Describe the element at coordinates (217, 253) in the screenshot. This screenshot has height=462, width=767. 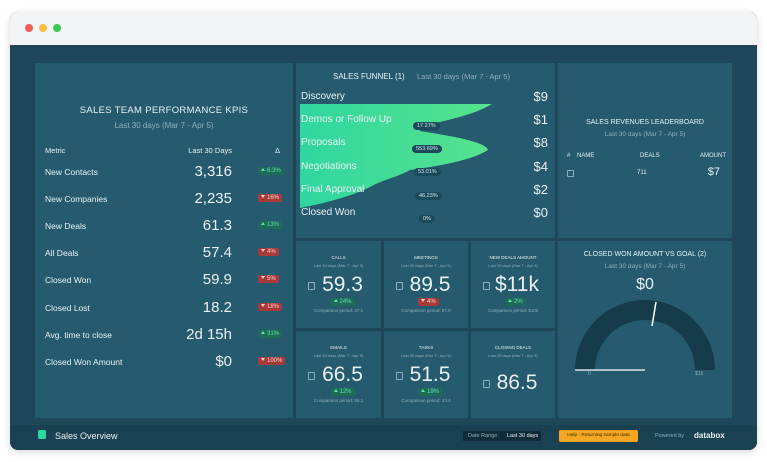
I see `metric-value: 57.4` at that location.